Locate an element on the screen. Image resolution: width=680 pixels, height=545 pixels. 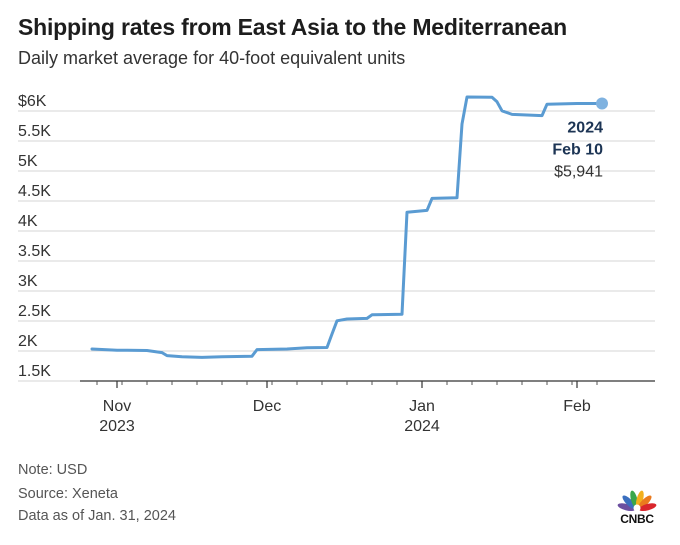
peacock-icon is located at coordinates (637, 501).